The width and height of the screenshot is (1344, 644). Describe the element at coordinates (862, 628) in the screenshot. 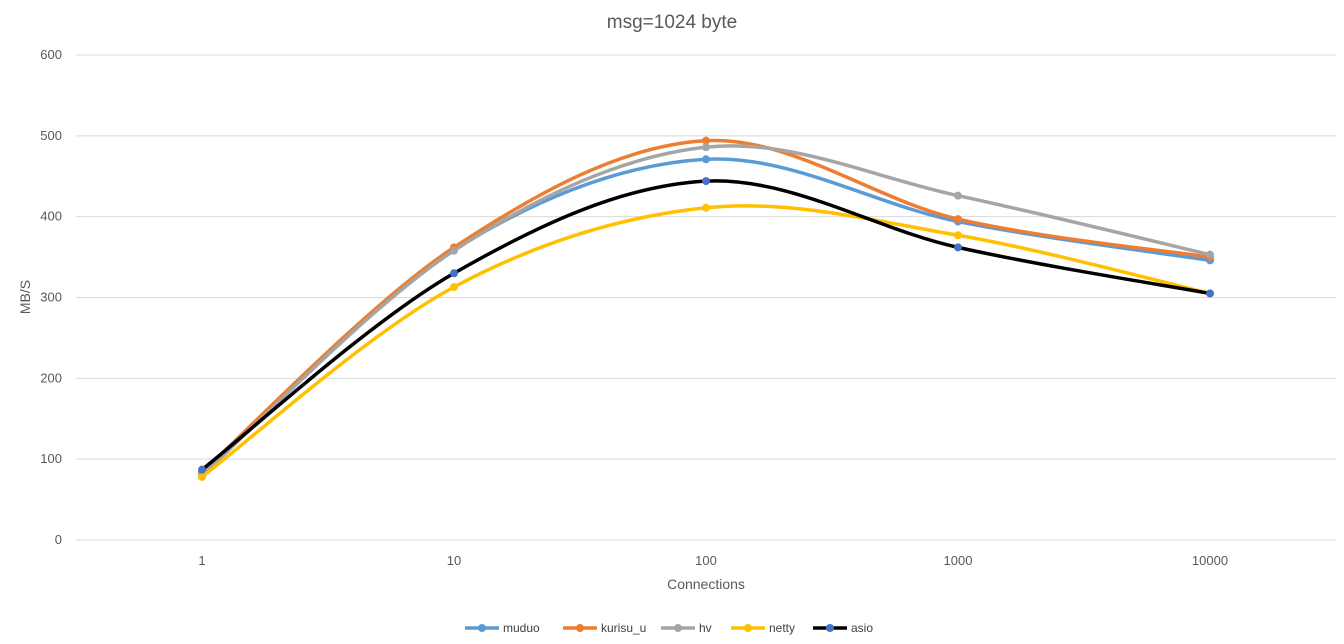

I see `legend-label: asio` at that location.